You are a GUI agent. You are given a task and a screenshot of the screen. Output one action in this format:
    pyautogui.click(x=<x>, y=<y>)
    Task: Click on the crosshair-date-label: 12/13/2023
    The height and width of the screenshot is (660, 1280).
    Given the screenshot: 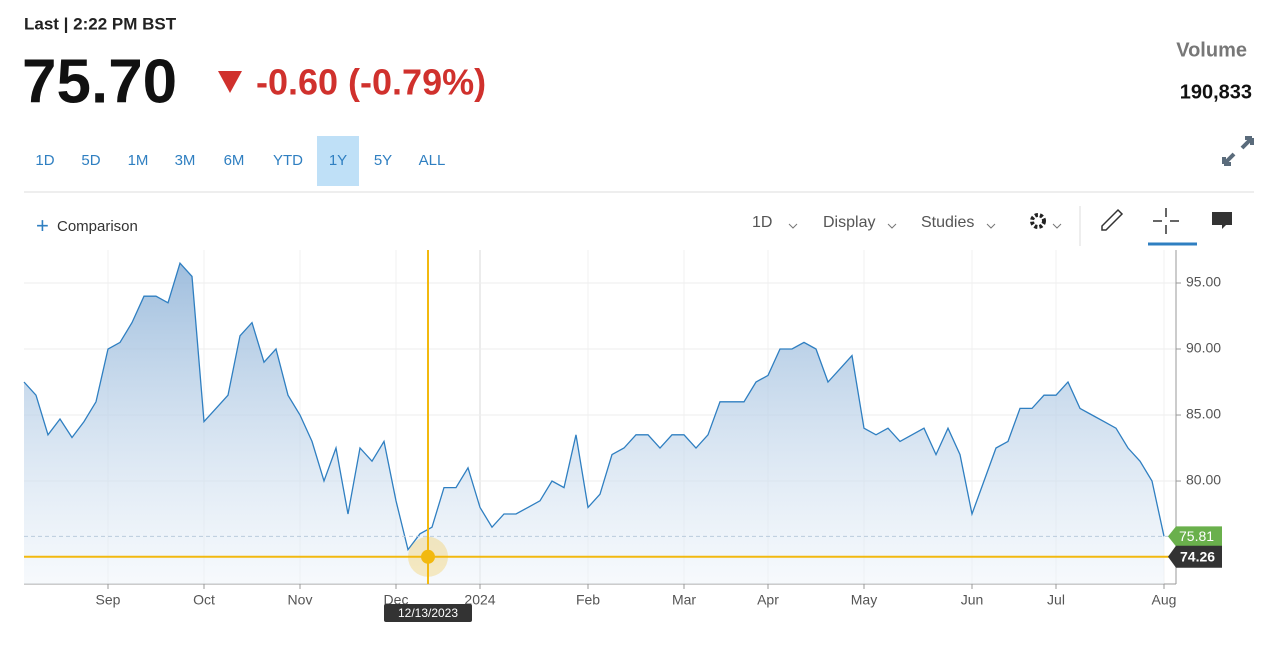 What is the action you would take?
    pyautogui.click(x=428, y=613)
    